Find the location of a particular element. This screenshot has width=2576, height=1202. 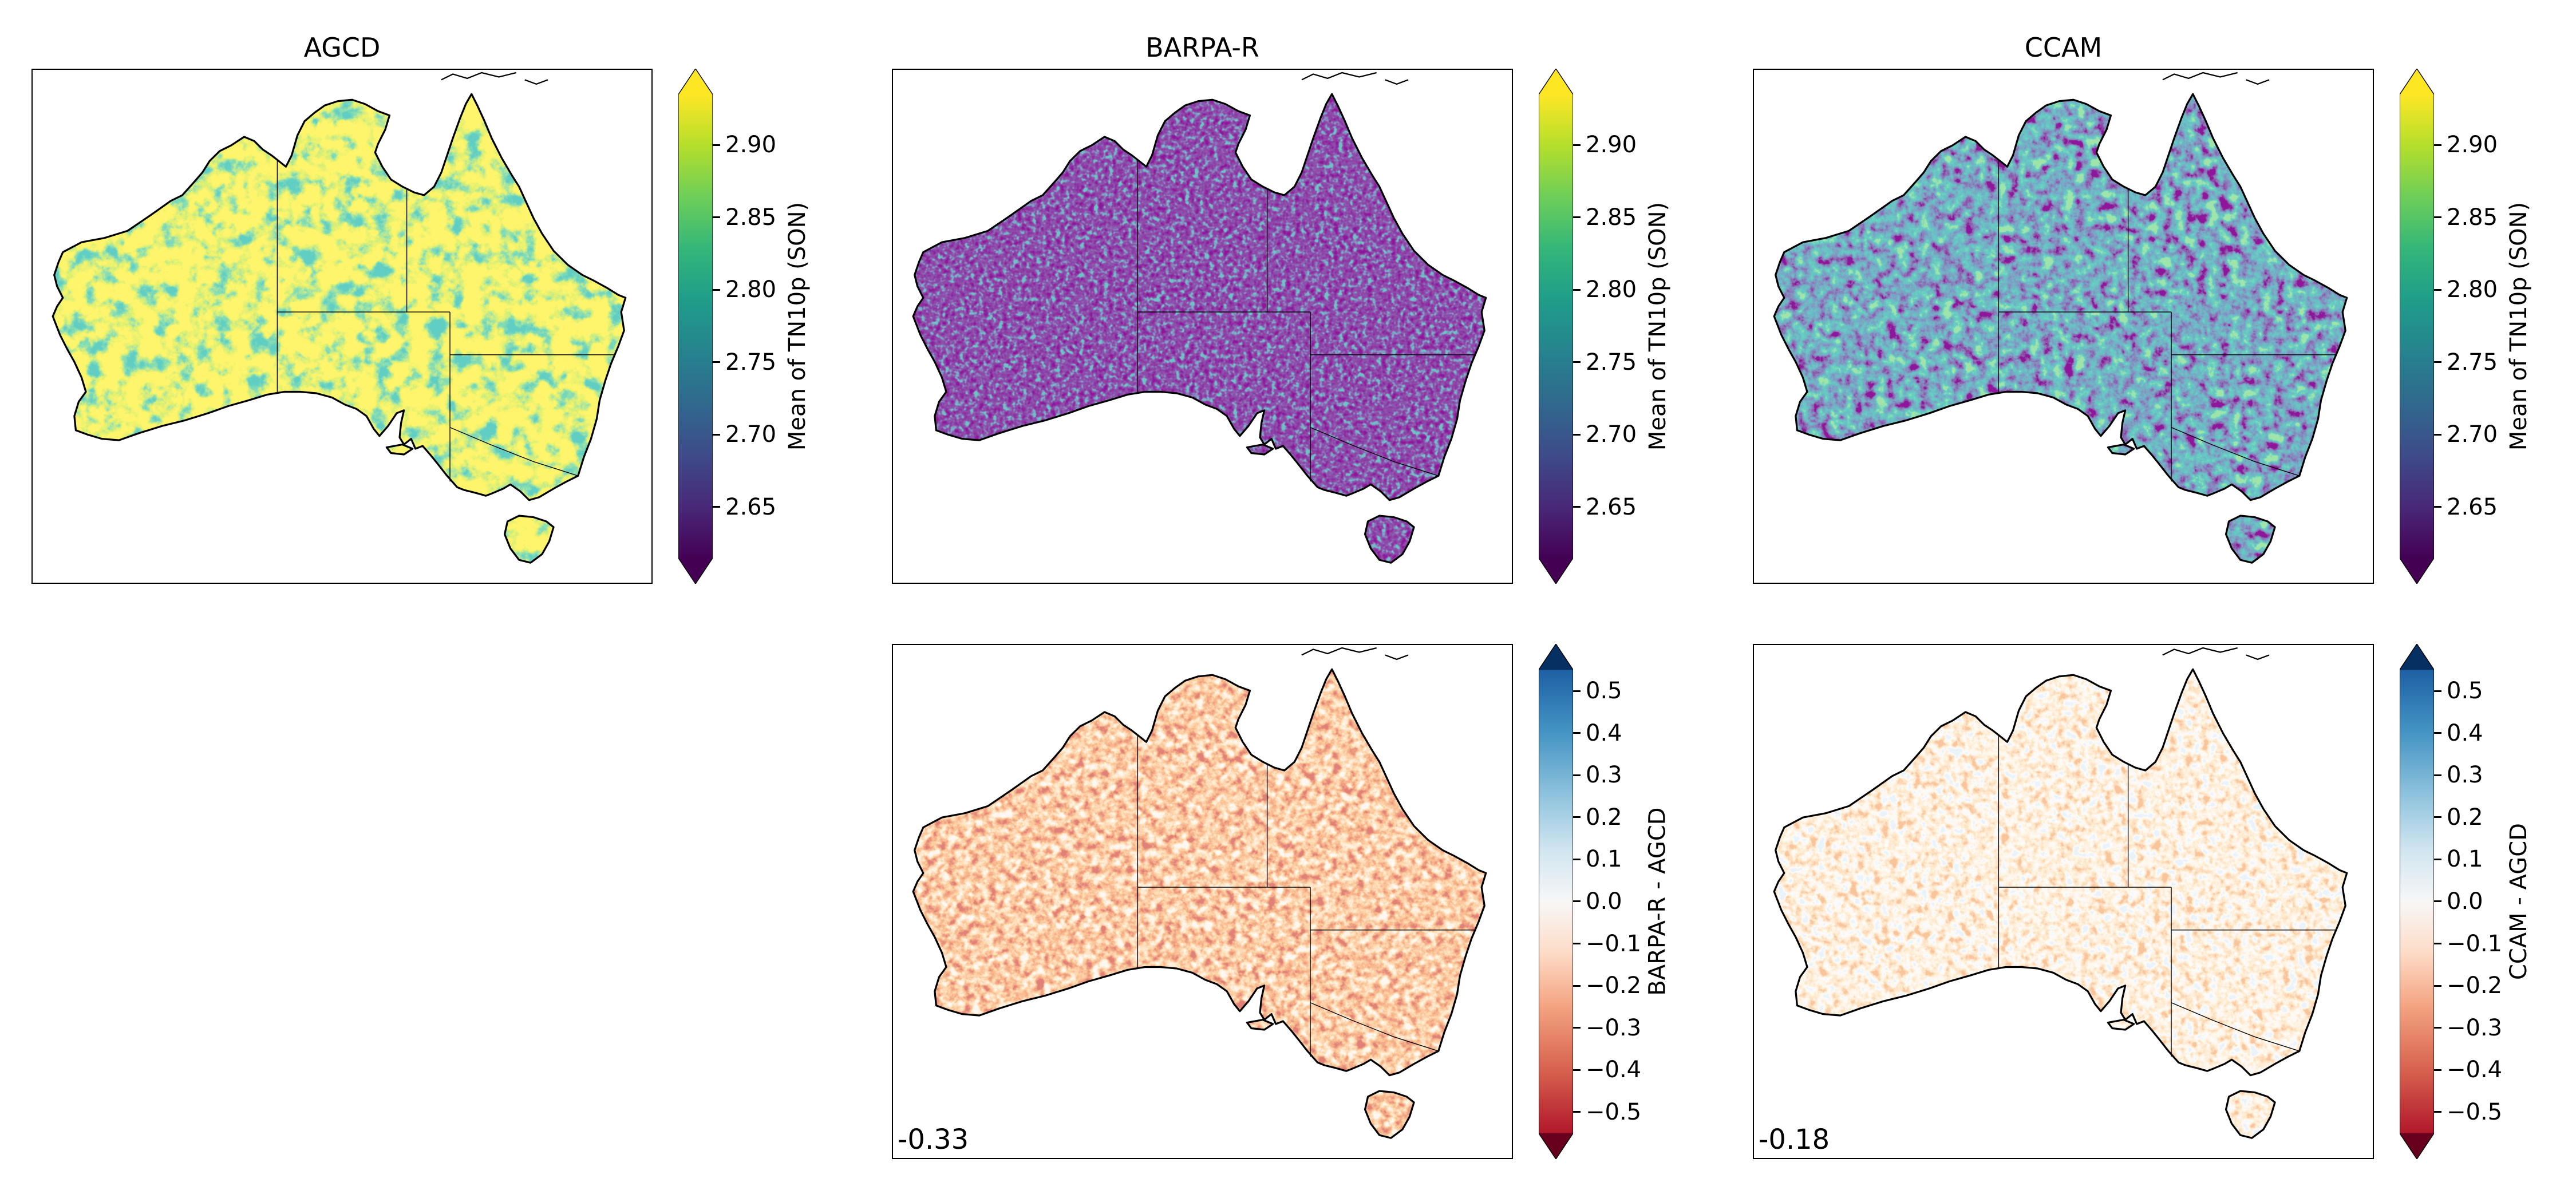

panel-map-barpa-minus-agcd: -0.33 is located at coordinates (1202, 902).